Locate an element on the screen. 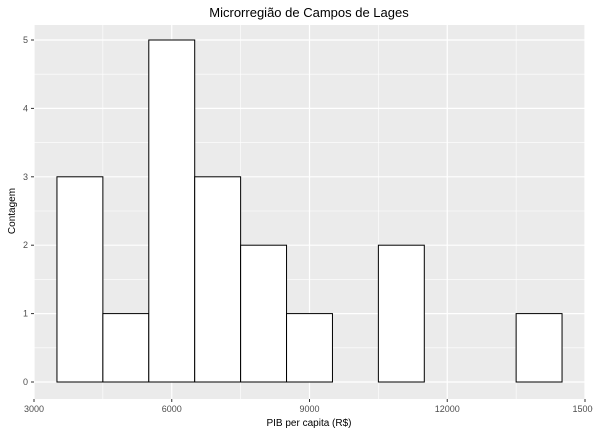 The image size is (593, 434). y-tick-label: 2 is located at coordinates (25, 245).